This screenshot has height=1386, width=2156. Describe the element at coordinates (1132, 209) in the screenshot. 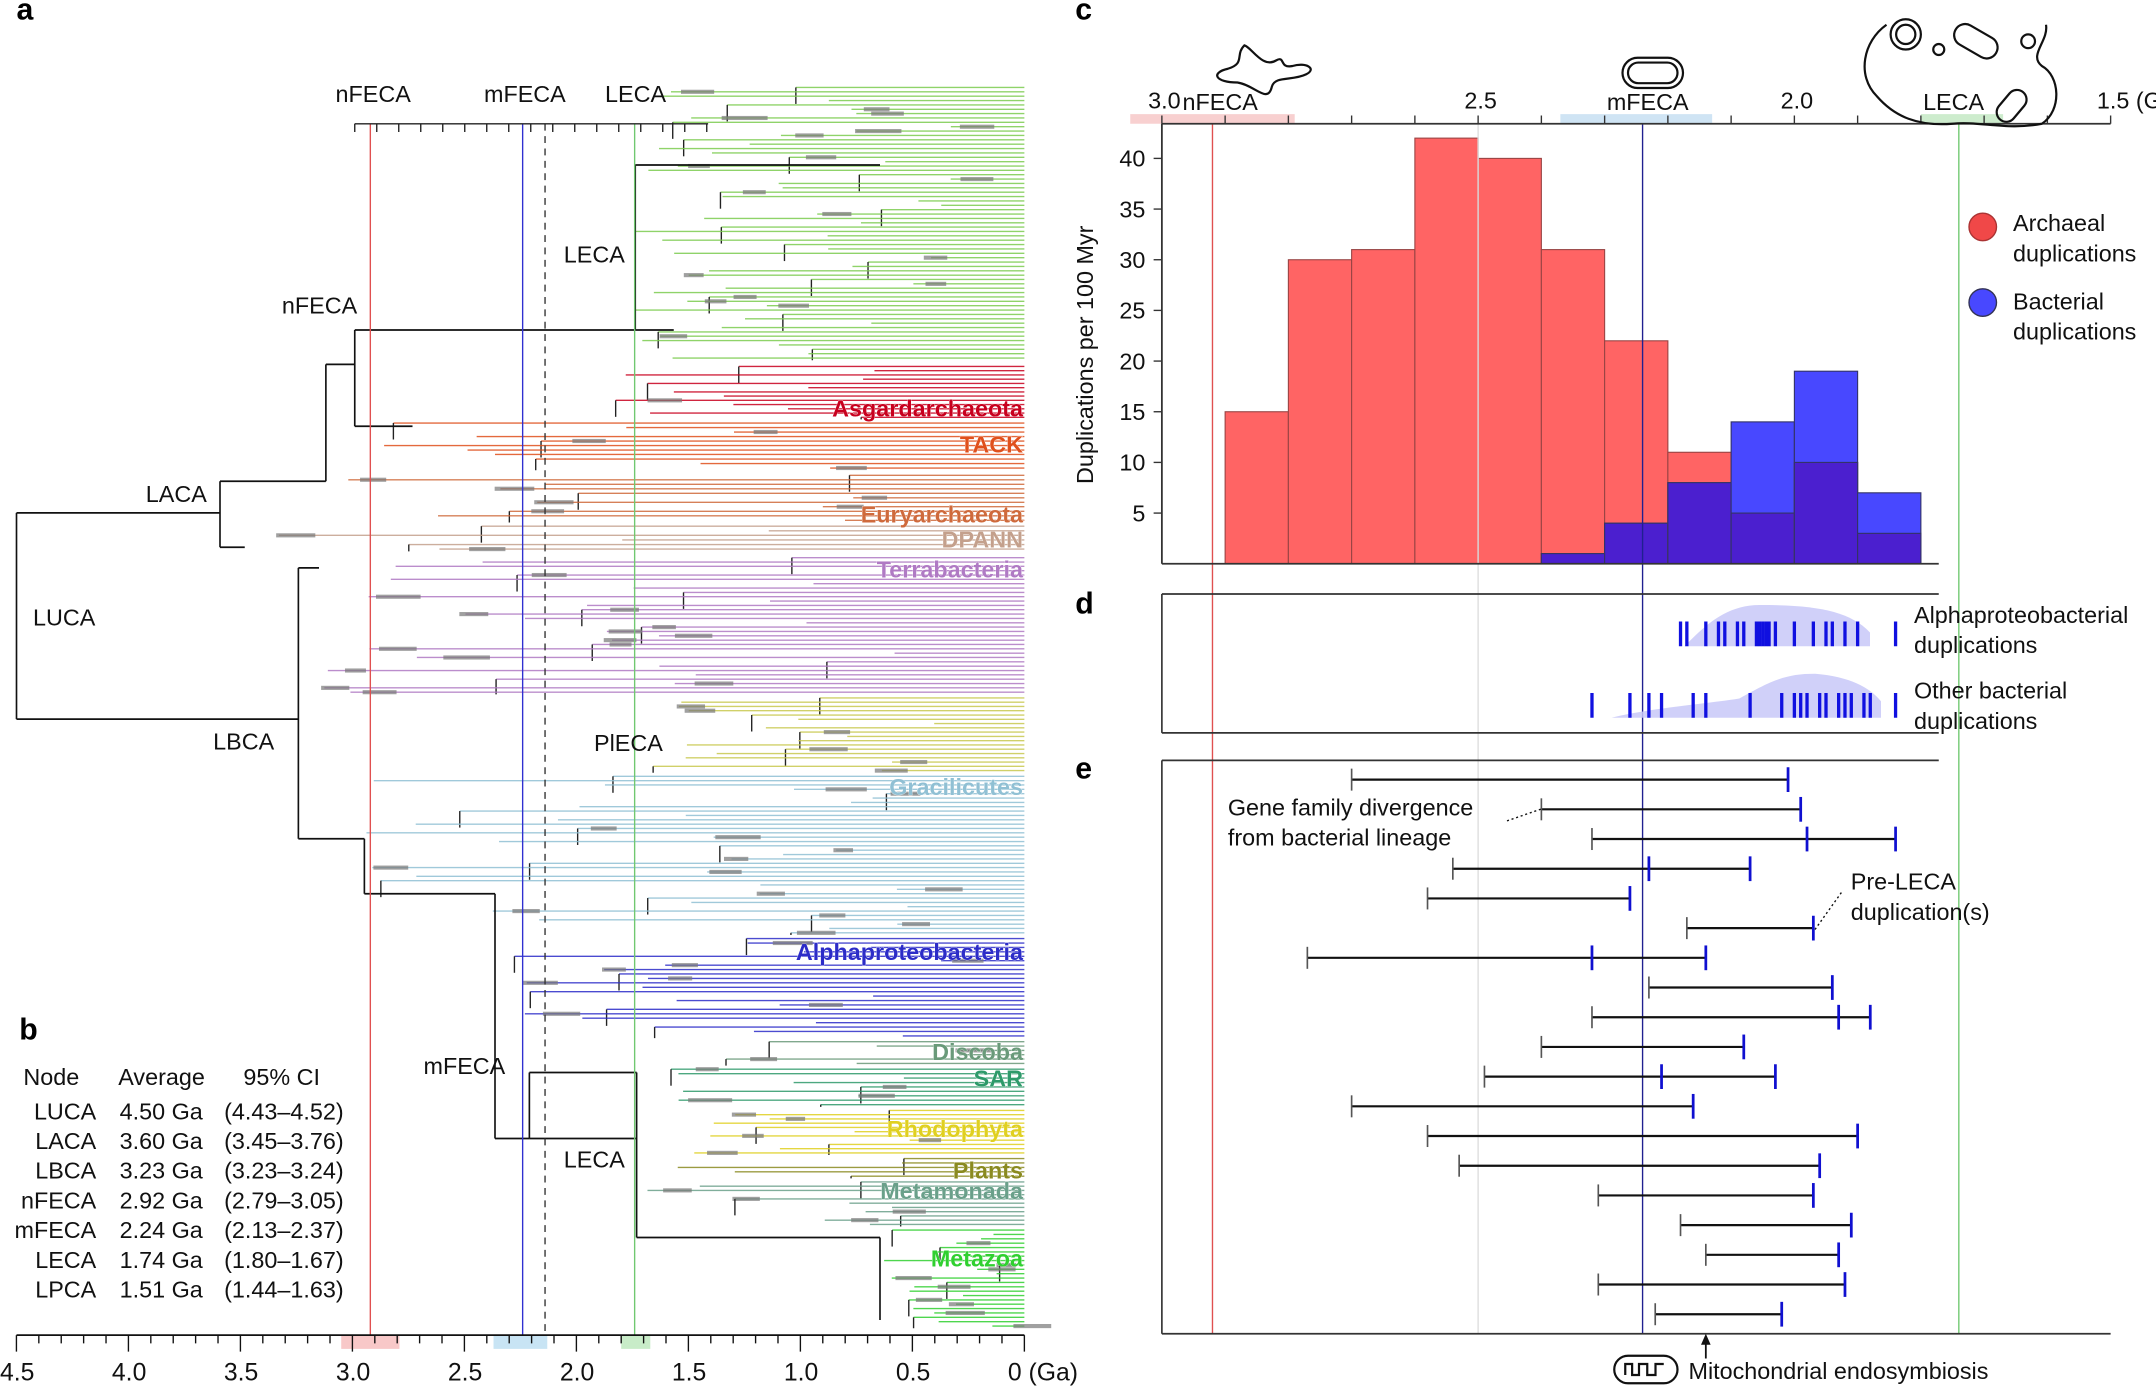

I see `y-tick-label: 35` at that location.